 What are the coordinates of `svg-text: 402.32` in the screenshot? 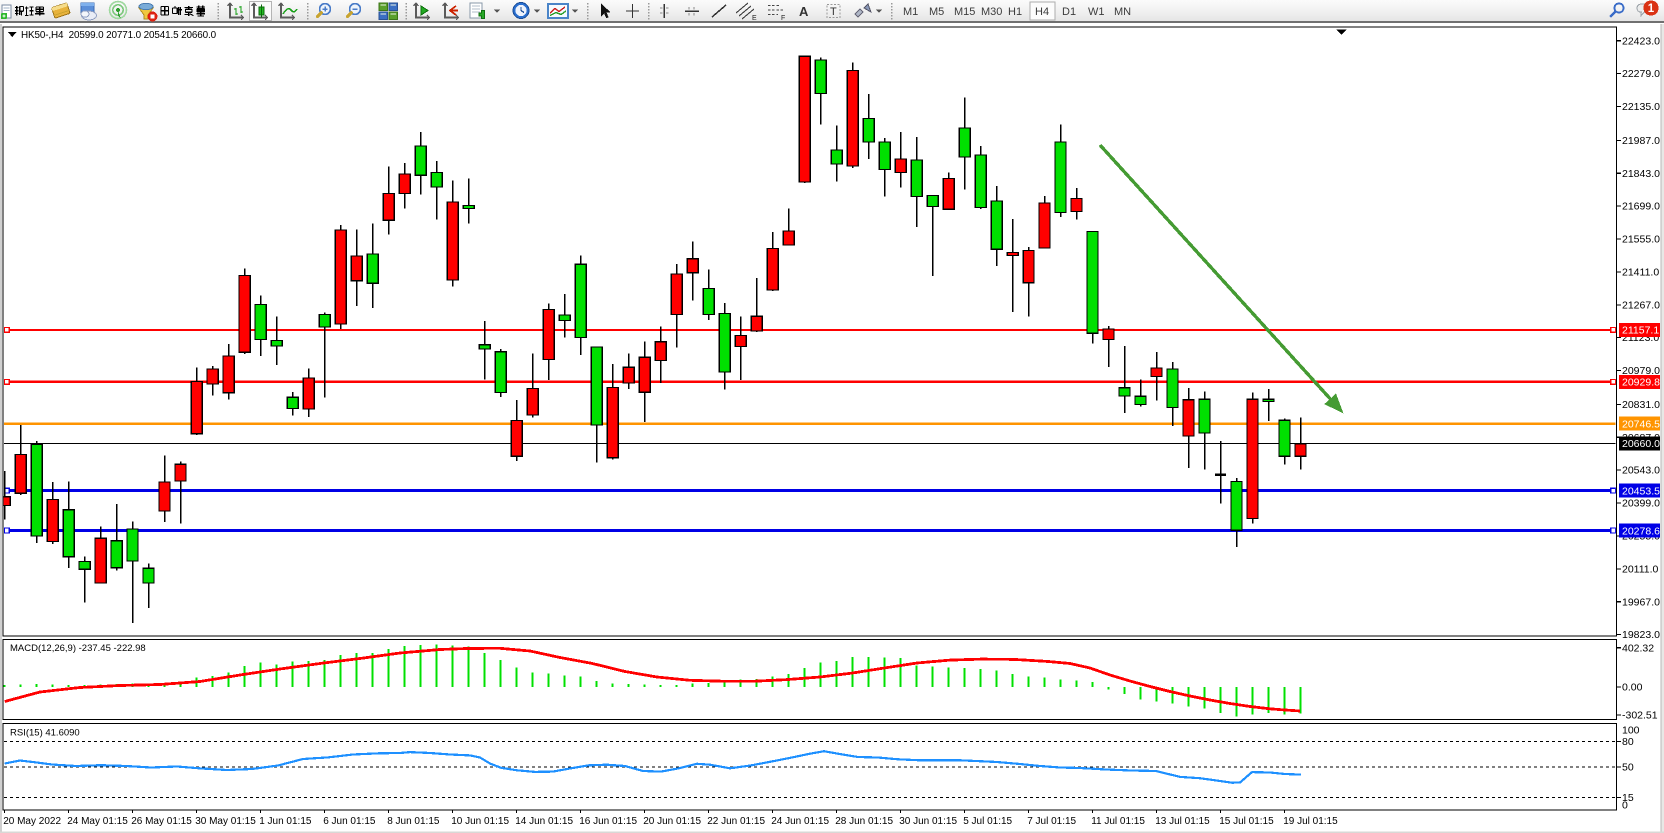 It's located at (1638, 648).